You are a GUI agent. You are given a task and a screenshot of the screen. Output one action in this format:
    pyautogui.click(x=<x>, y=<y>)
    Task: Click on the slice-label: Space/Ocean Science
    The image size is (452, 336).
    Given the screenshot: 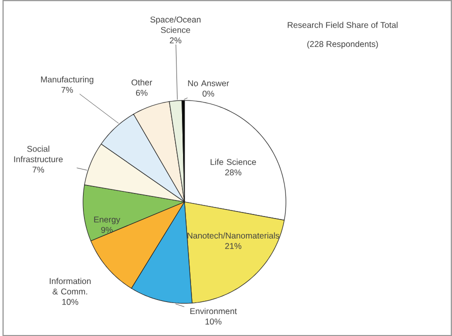 What is the action you would take?
    pyautogui.click(x=175, y=24)
    